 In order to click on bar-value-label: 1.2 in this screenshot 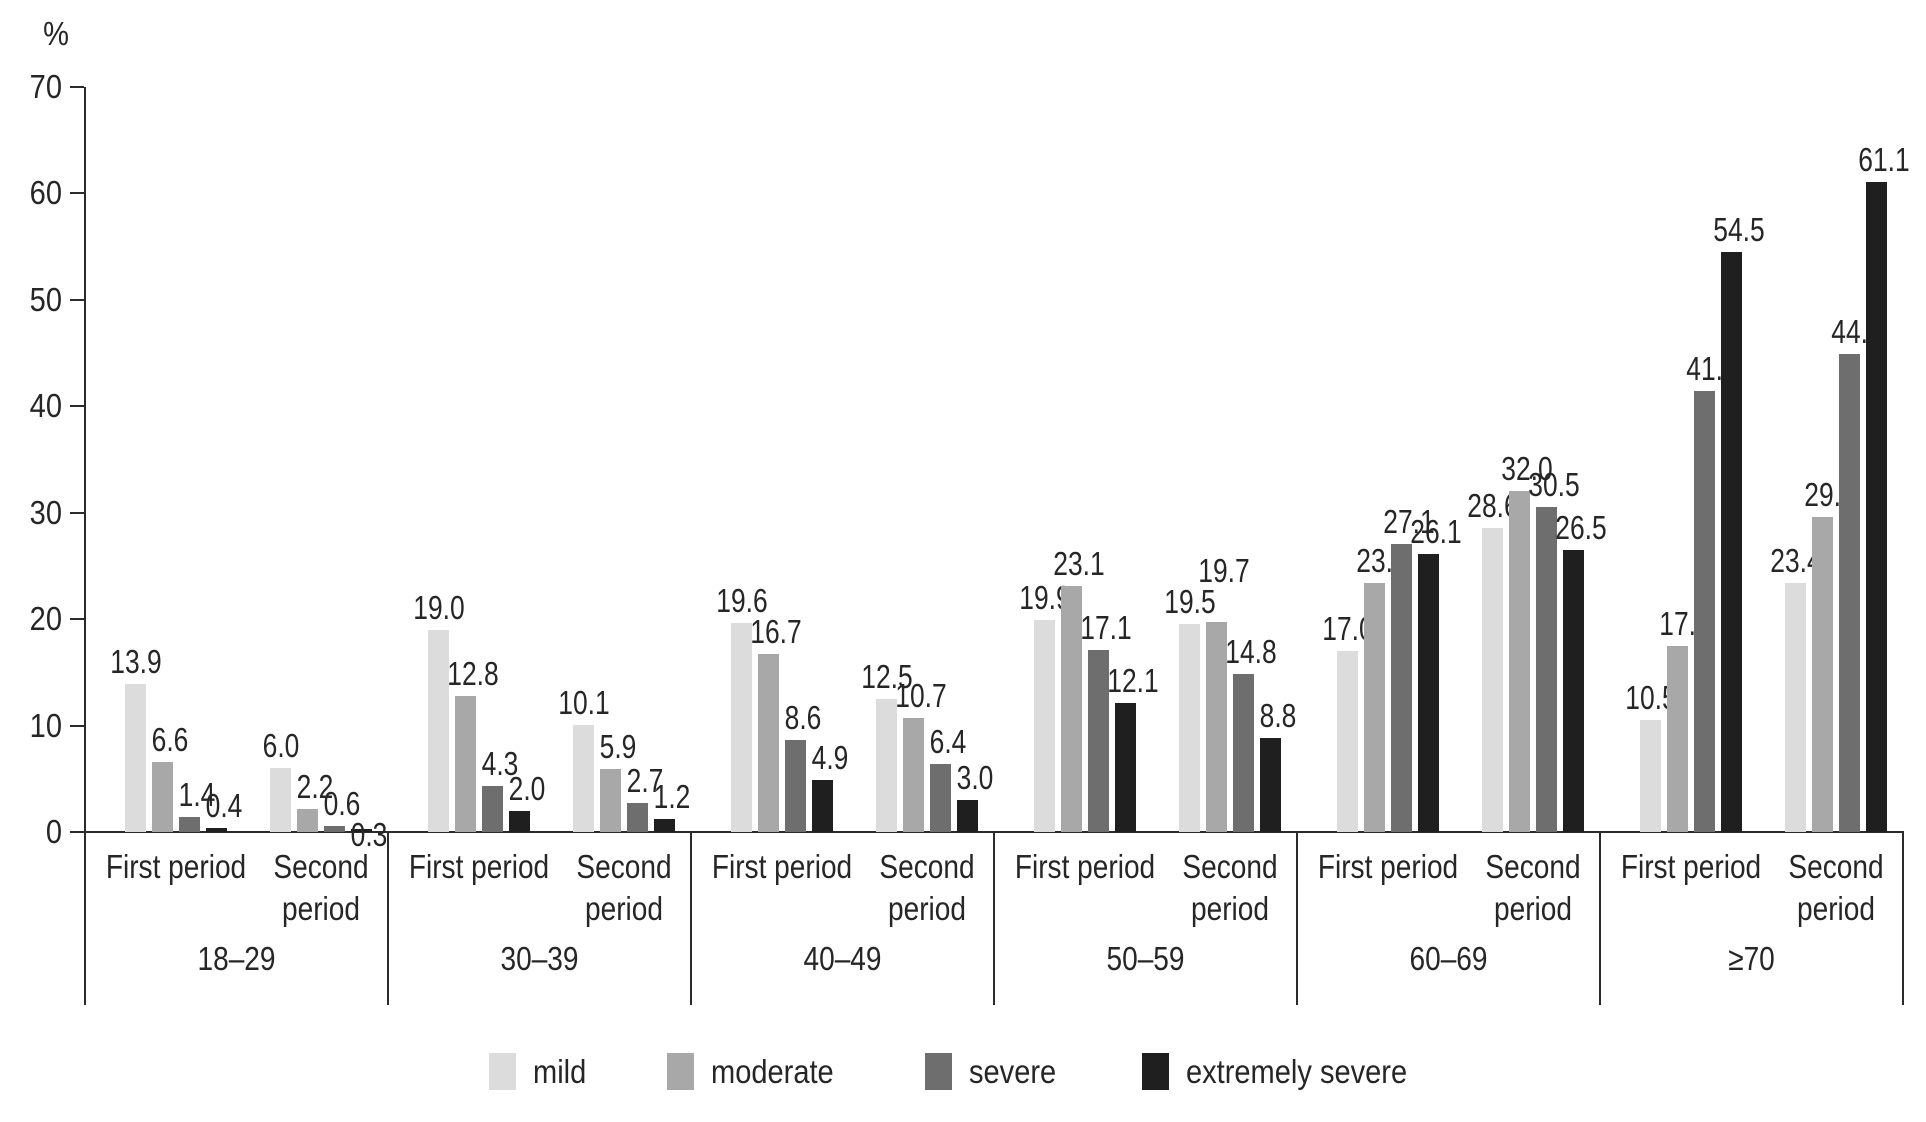, I will do `click(671, 797)`.